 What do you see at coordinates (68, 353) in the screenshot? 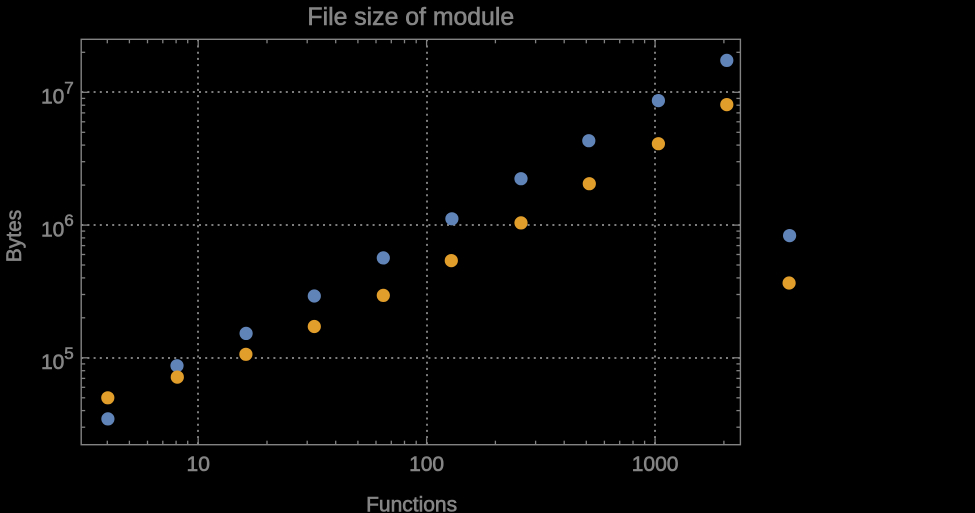
I see `svg-text: 5` at bounding box center [68, 353].